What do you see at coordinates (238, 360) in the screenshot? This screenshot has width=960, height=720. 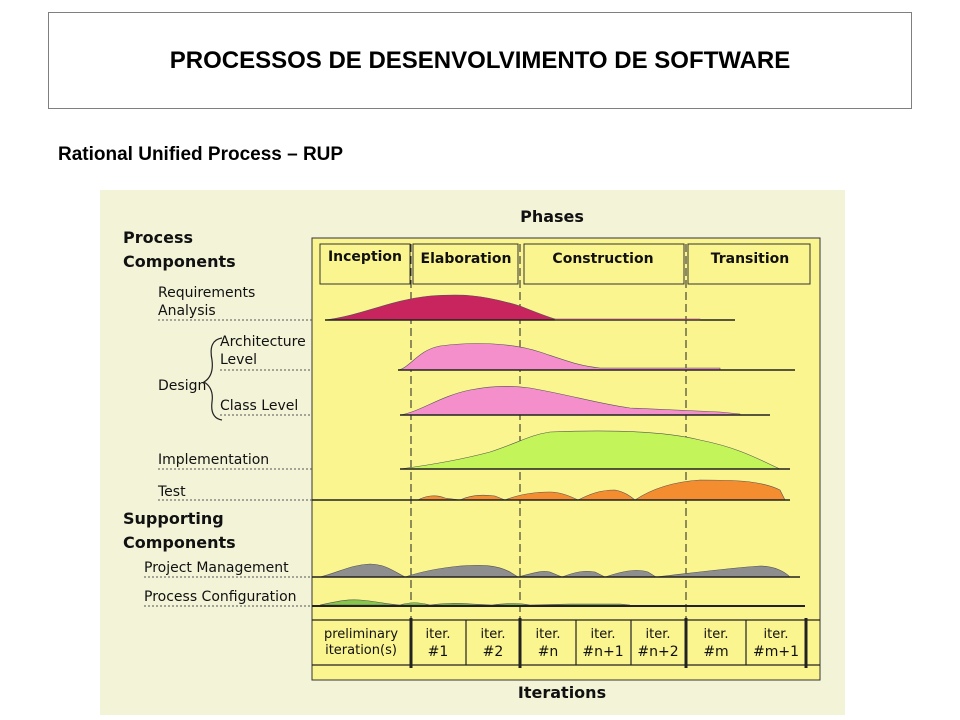 I see `architecture-label-2: Level` at bounding box center [238, 360].